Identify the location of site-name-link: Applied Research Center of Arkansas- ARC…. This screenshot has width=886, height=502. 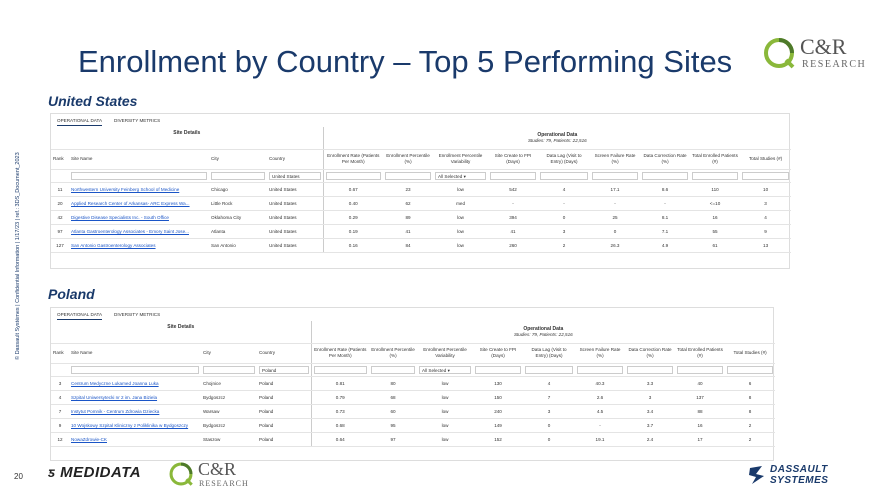
(139, 203).